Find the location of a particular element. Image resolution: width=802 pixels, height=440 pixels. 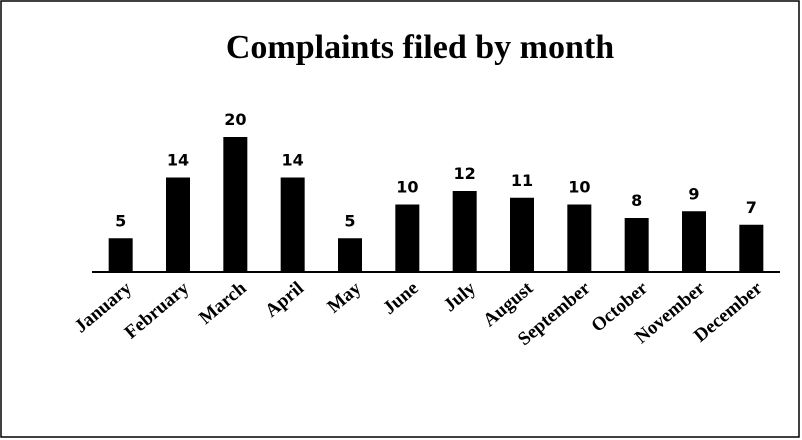

data-label: 12 is located at coordinates (465, 173).